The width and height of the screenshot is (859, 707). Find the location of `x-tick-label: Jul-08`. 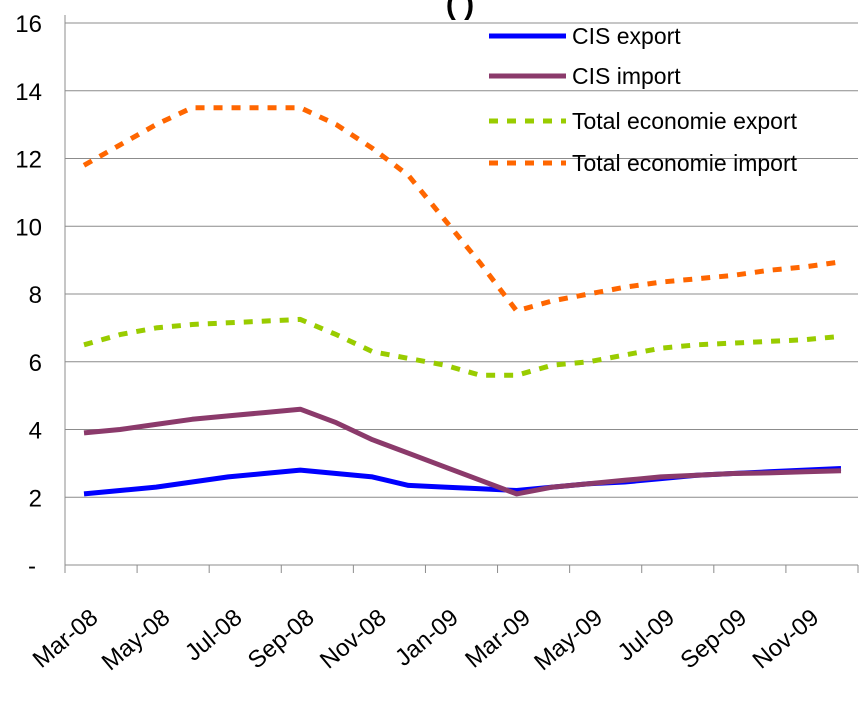

x-tick-label: Jul-08 is located at coordinates (213, 635).